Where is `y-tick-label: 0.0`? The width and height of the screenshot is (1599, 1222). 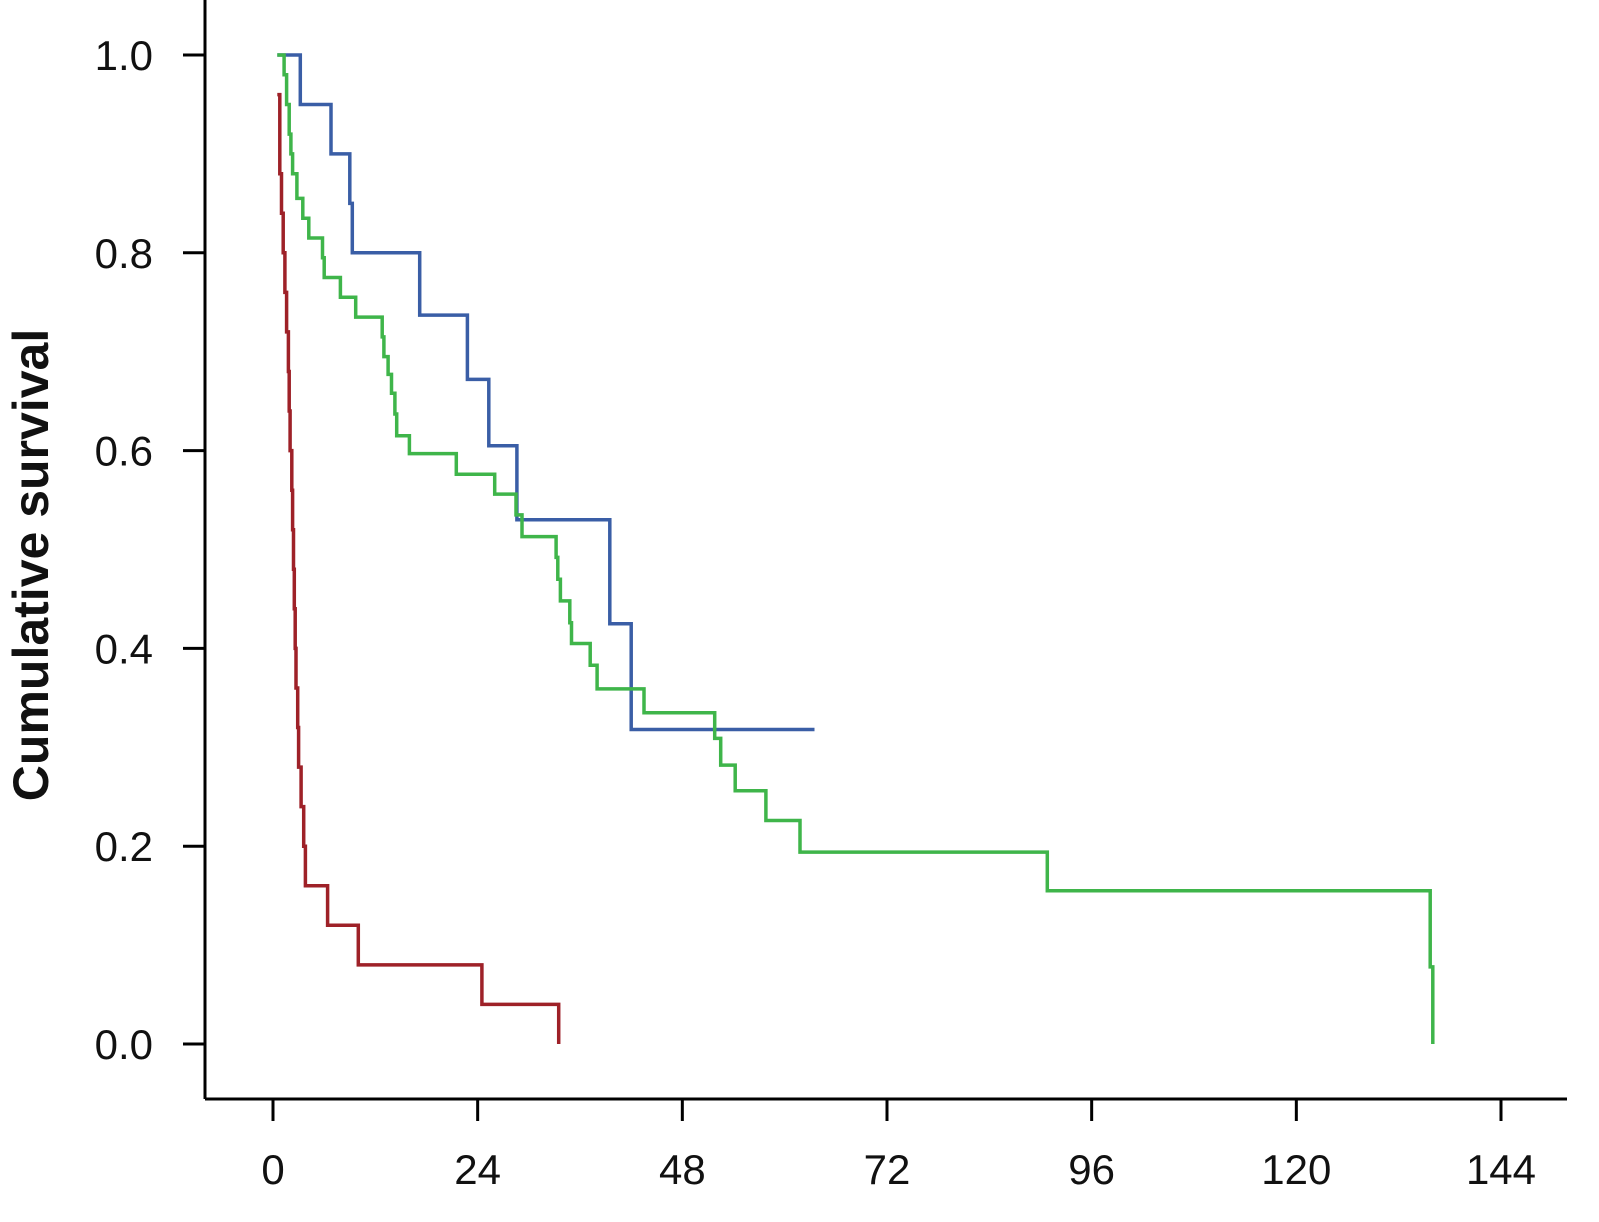
y-tick-label: 0.0 is located at coordinates (124, 1044).